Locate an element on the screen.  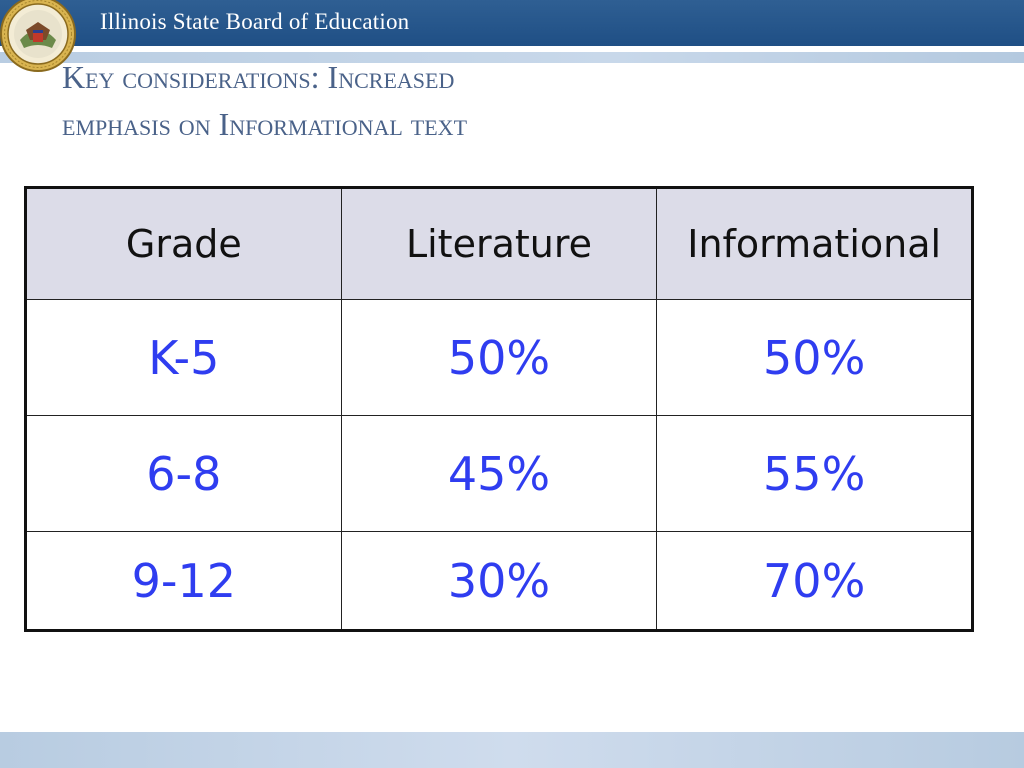
table-header-row: Grade Literature Informational is located at coordinates (499, 243).